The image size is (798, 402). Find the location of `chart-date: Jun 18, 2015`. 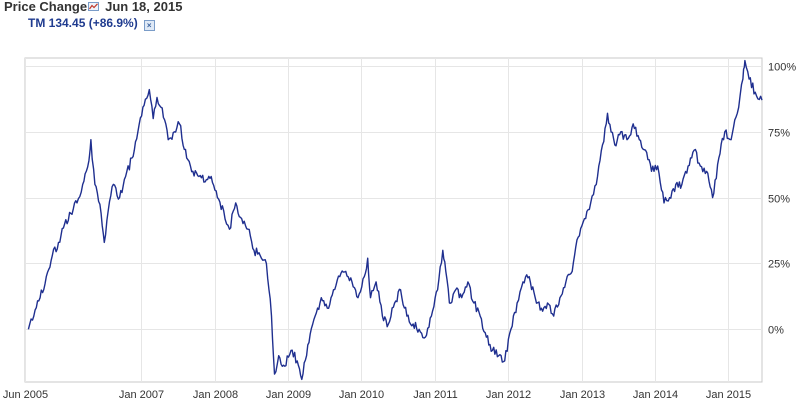

chart-date: Jun 18, 2015 is located at coordinates (144, 7).